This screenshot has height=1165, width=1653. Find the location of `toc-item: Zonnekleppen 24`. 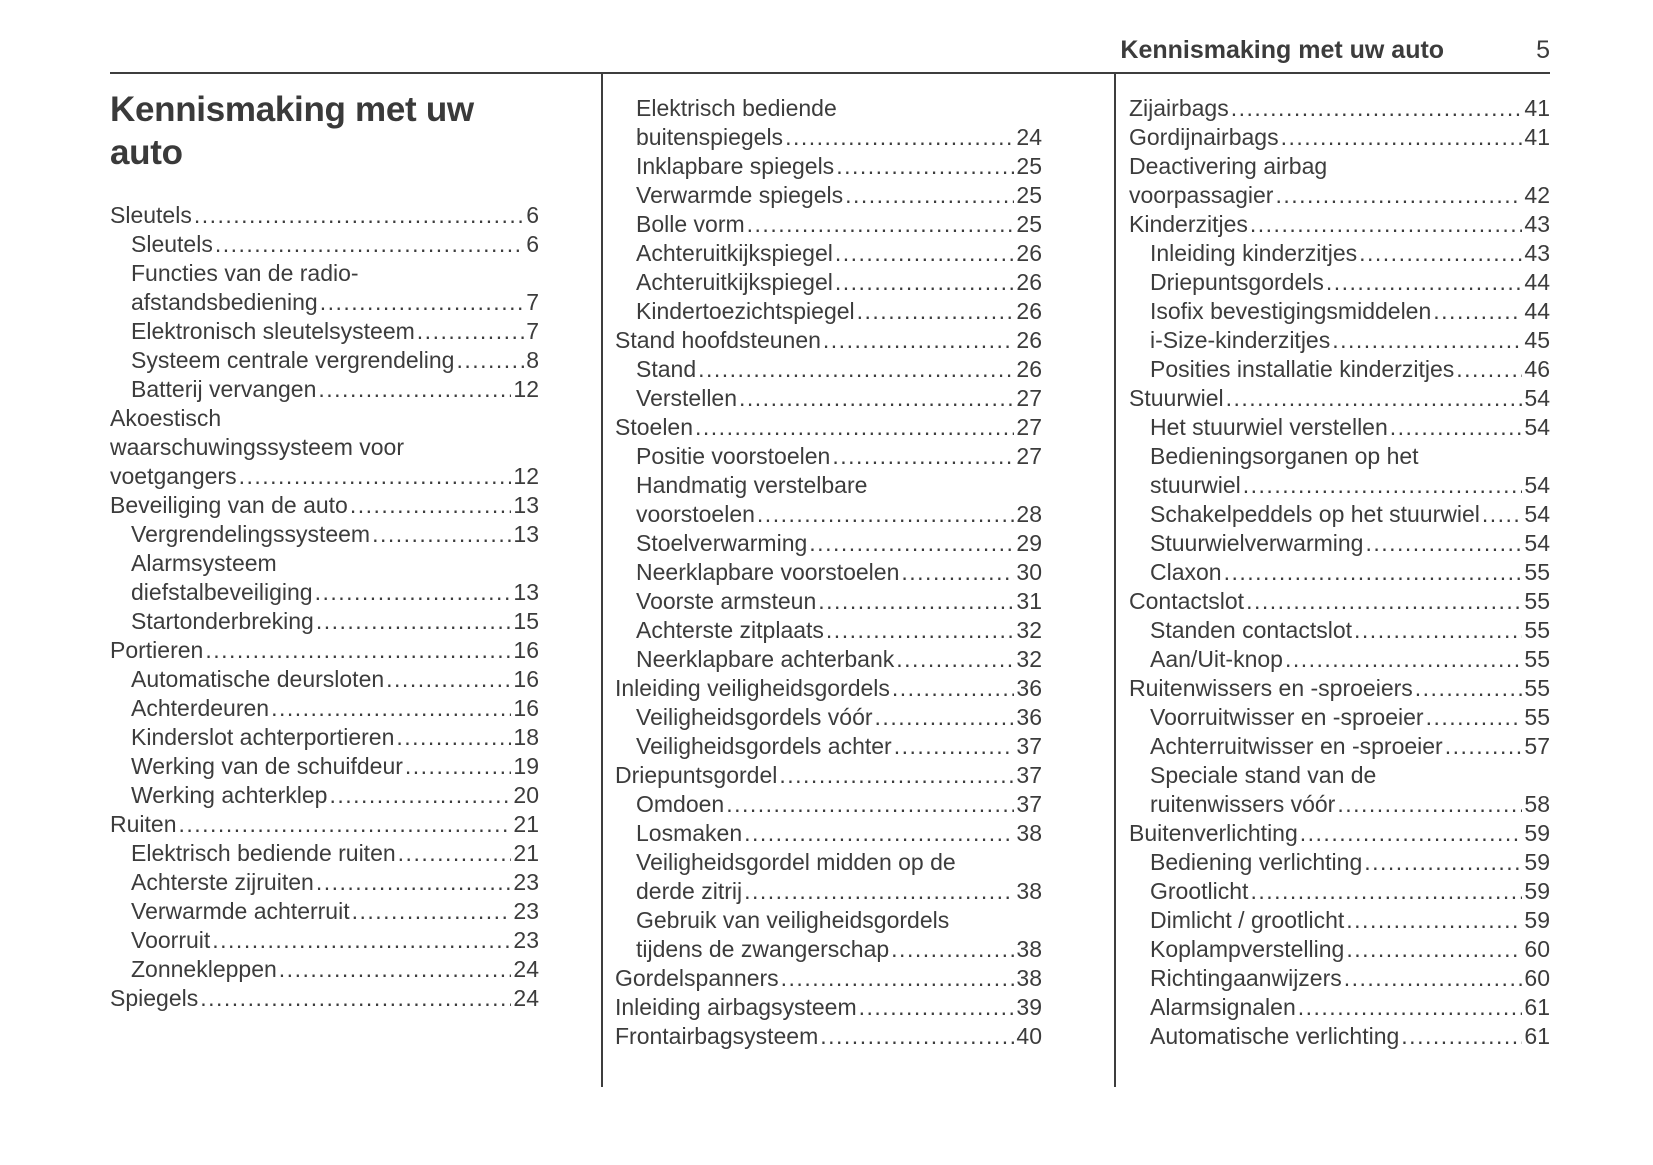

toc-item: Zonnekleppen 24 is located at coordinates (324, 969).